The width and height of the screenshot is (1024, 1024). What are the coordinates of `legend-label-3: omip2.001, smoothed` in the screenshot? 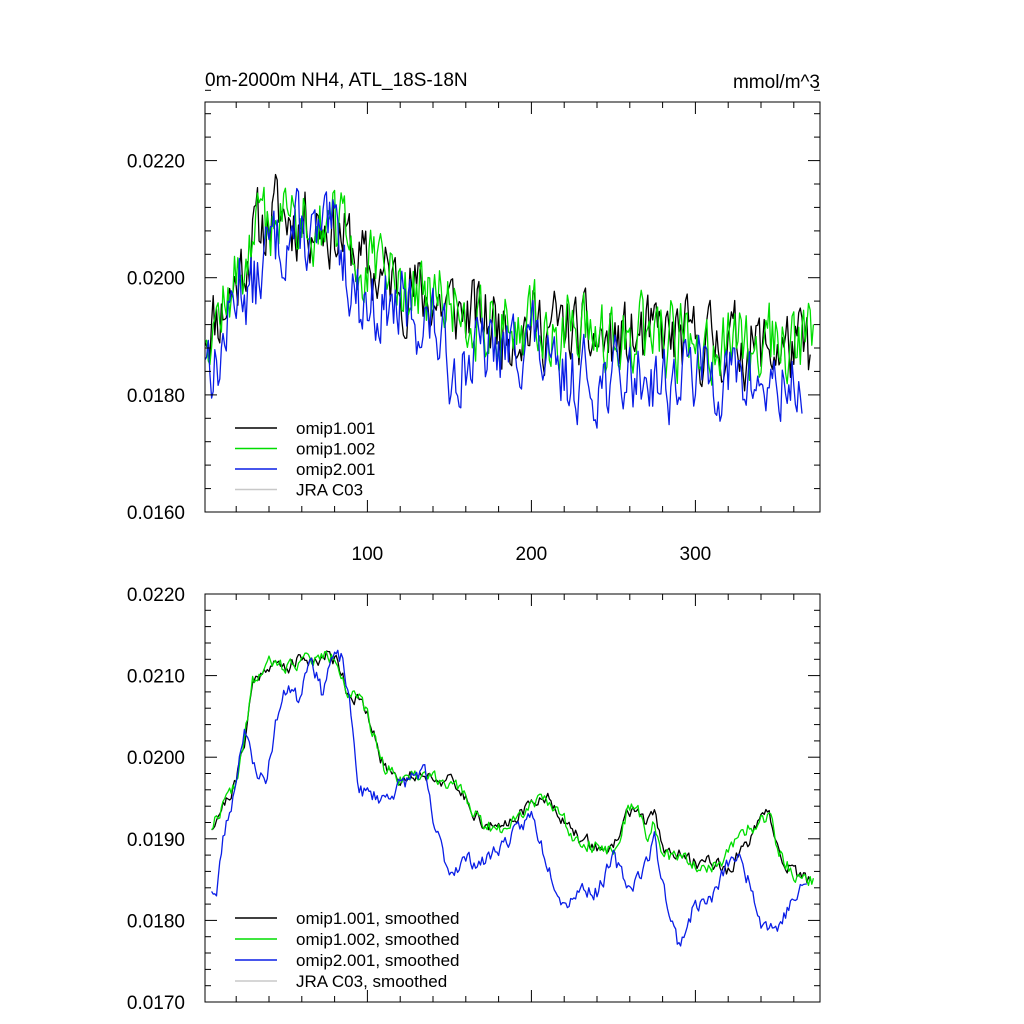 It's located at (378, 960).